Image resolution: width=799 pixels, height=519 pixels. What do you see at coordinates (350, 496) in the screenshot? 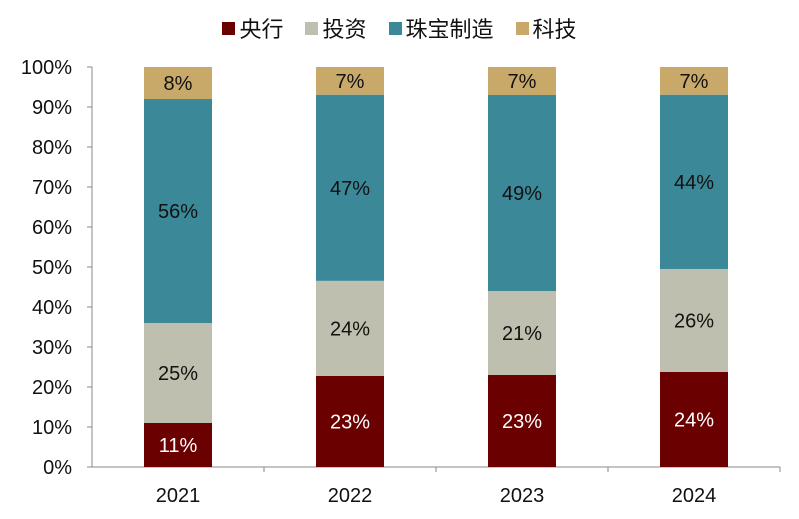
I see `x-tick-label: 2022` at bounding box center [350, 496].